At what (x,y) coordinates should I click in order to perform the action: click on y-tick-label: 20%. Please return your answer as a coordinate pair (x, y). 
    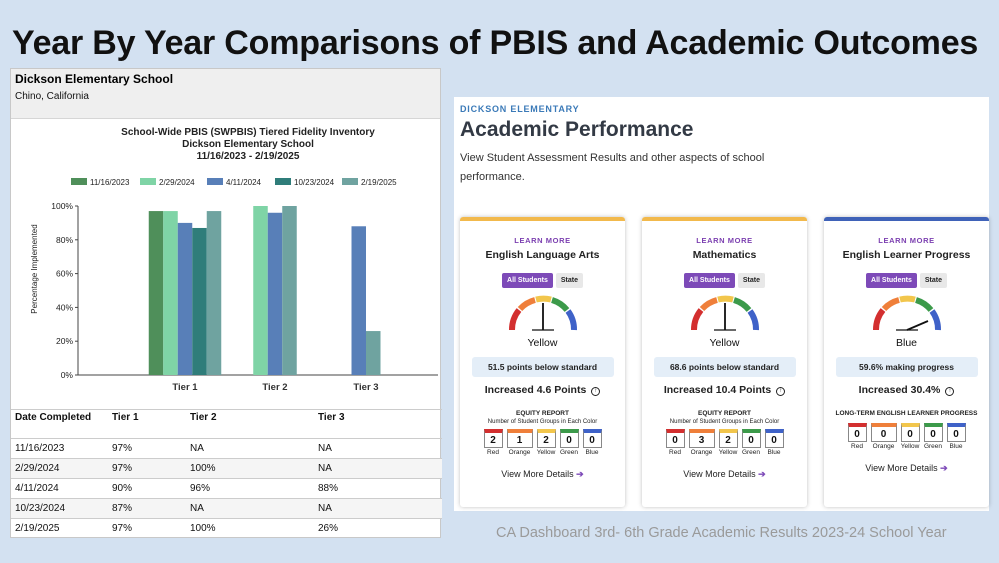
    Looking at the image, I should click on (64, 341).